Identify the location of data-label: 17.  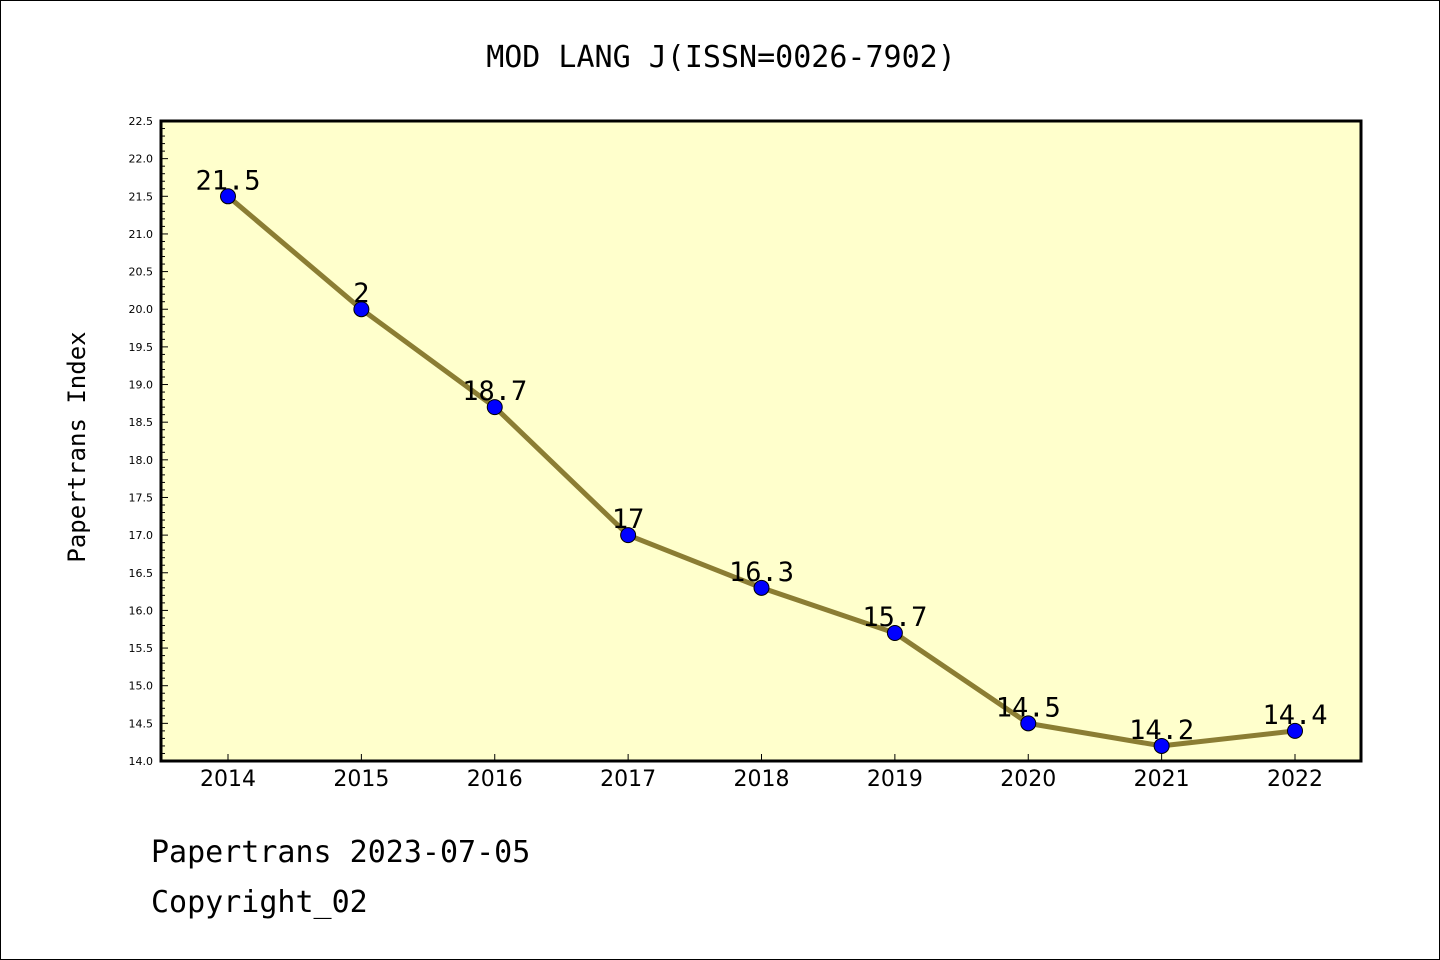
(628, 519).